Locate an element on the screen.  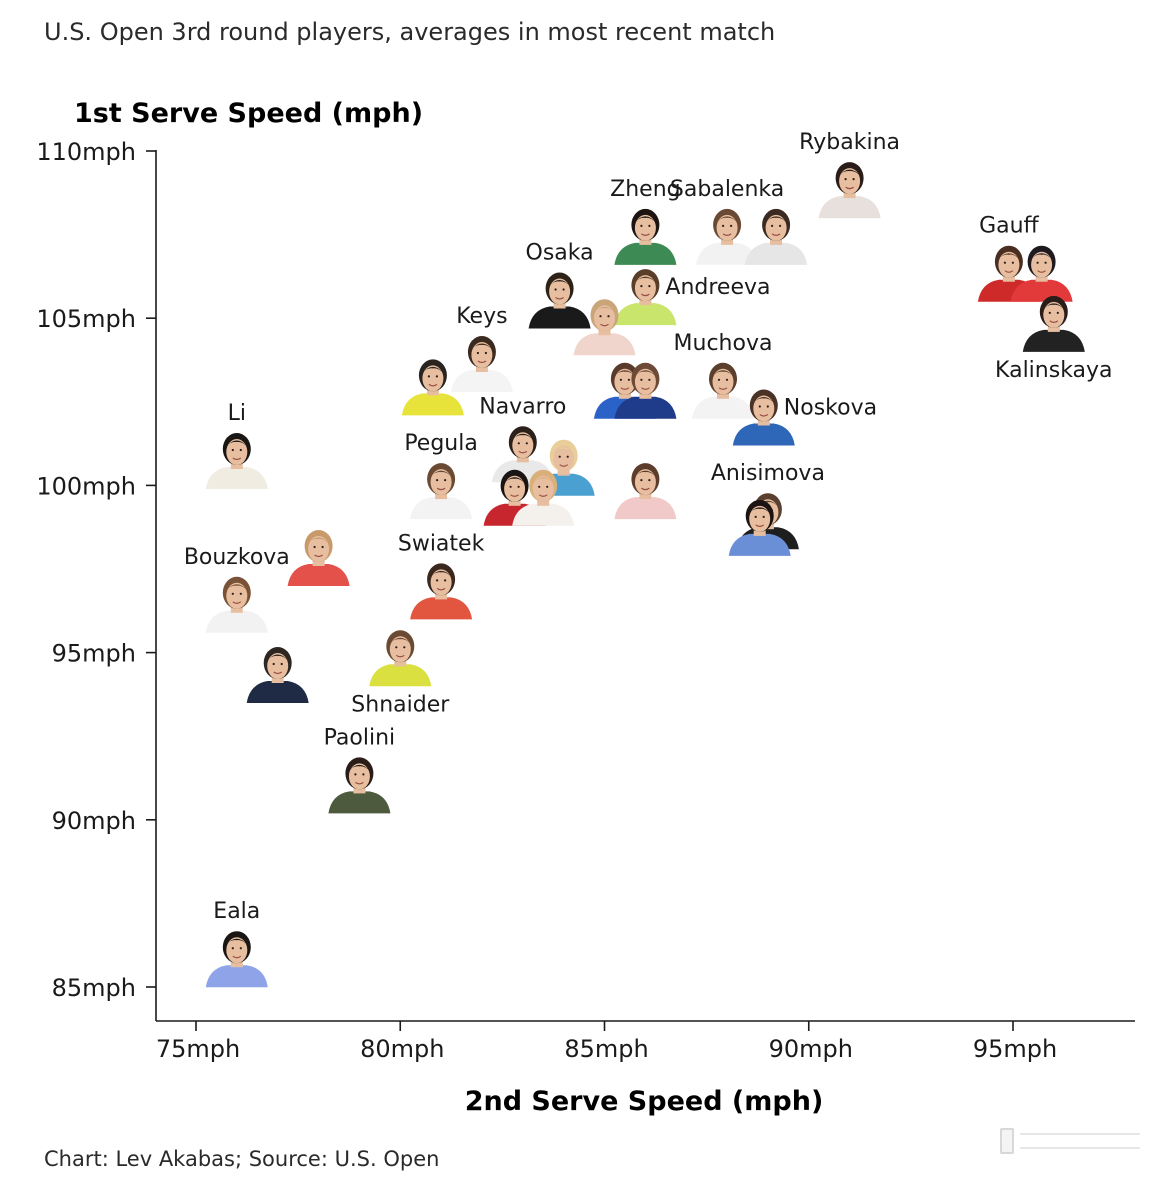
player-name-label: Kalinskaya is located at coordinates (1054, 370).